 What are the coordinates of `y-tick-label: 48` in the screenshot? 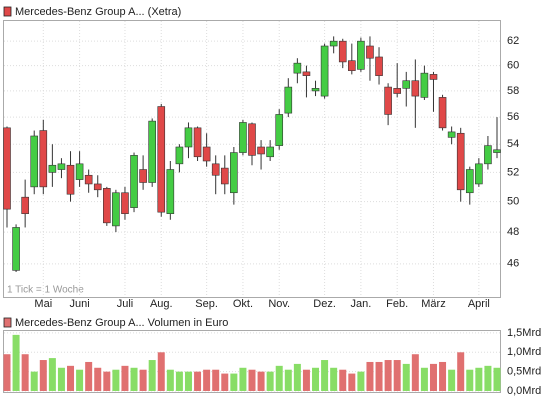 It's located at (513, 232).